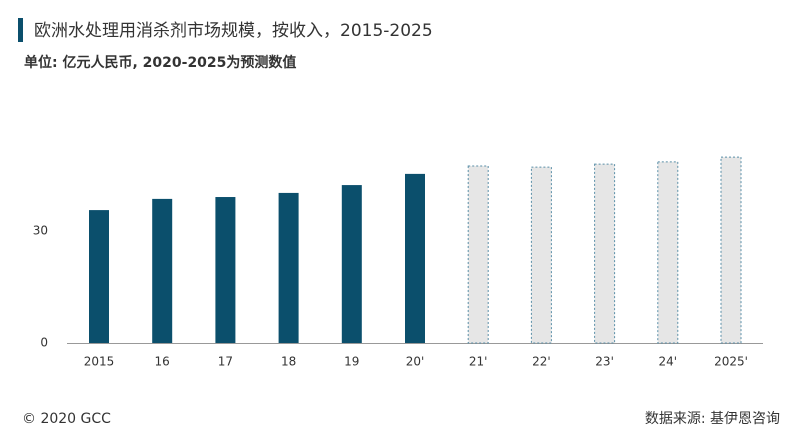  What do you see at coordinates (288, 362) in the screenshot?
I see `x-tick-label: 18` at bounding box center [288, 362].